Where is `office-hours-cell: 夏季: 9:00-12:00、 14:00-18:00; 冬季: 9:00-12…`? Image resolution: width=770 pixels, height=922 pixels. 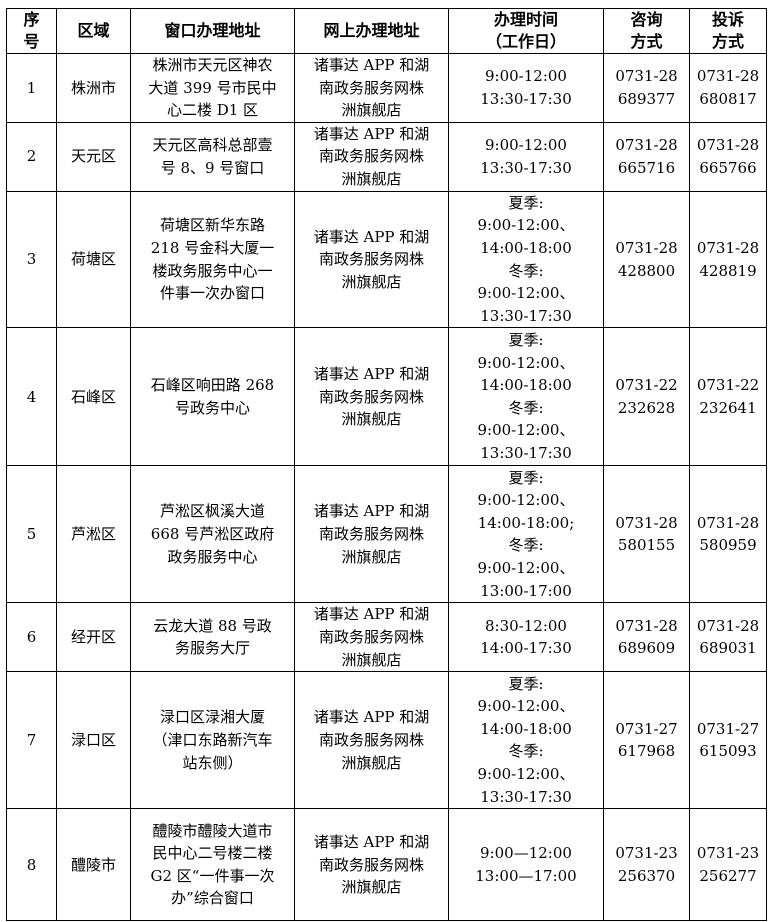 office-hours-cell: 夏季: 9:00-12:00、 14:00-18:00; 冬季: 9:00-12… is located at coordinates (526, 534).